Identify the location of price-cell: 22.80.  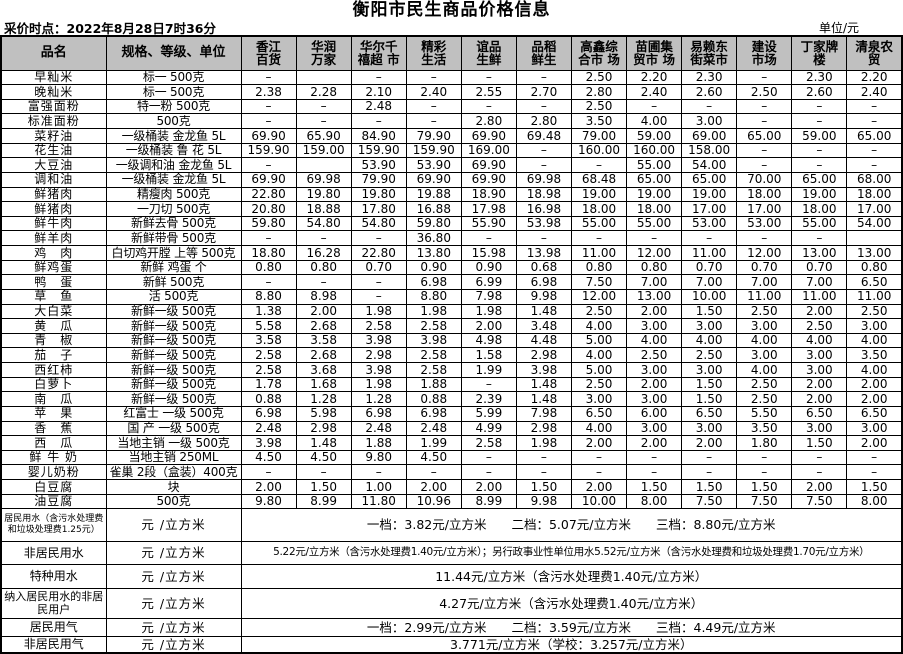
(378, 253).